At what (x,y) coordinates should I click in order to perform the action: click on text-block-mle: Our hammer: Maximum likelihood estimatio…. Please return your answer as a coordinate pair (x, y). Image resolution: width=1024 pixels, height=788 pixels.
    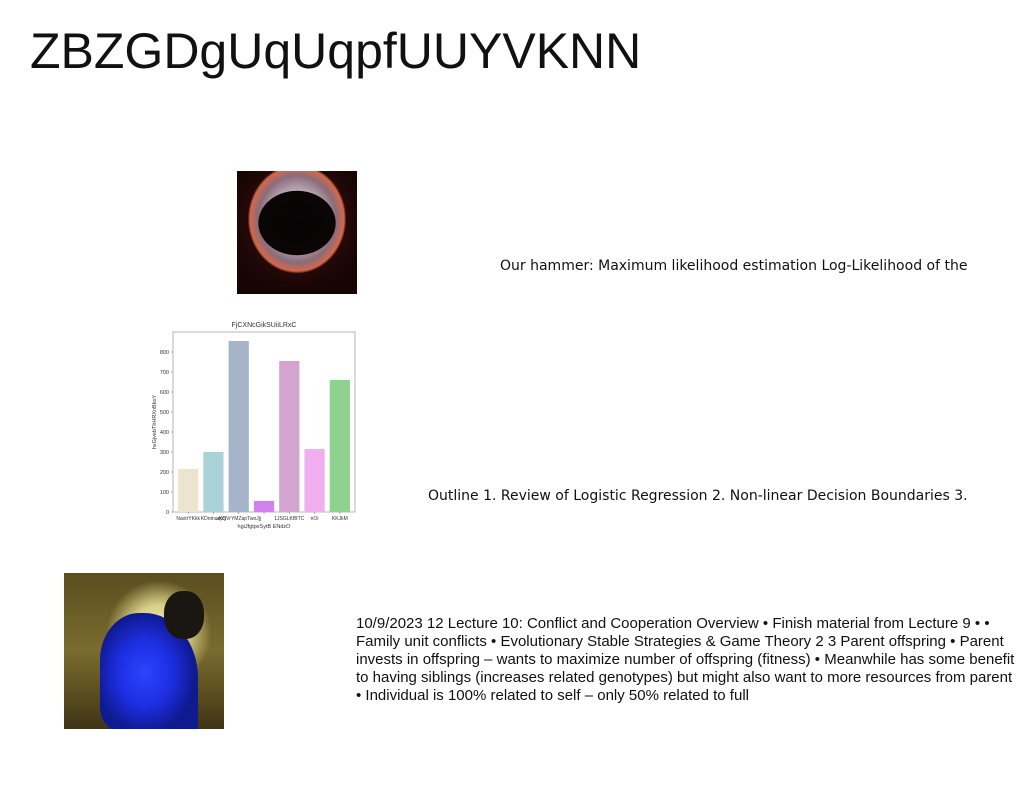
    Looking at the image, I should click on (734, 266).